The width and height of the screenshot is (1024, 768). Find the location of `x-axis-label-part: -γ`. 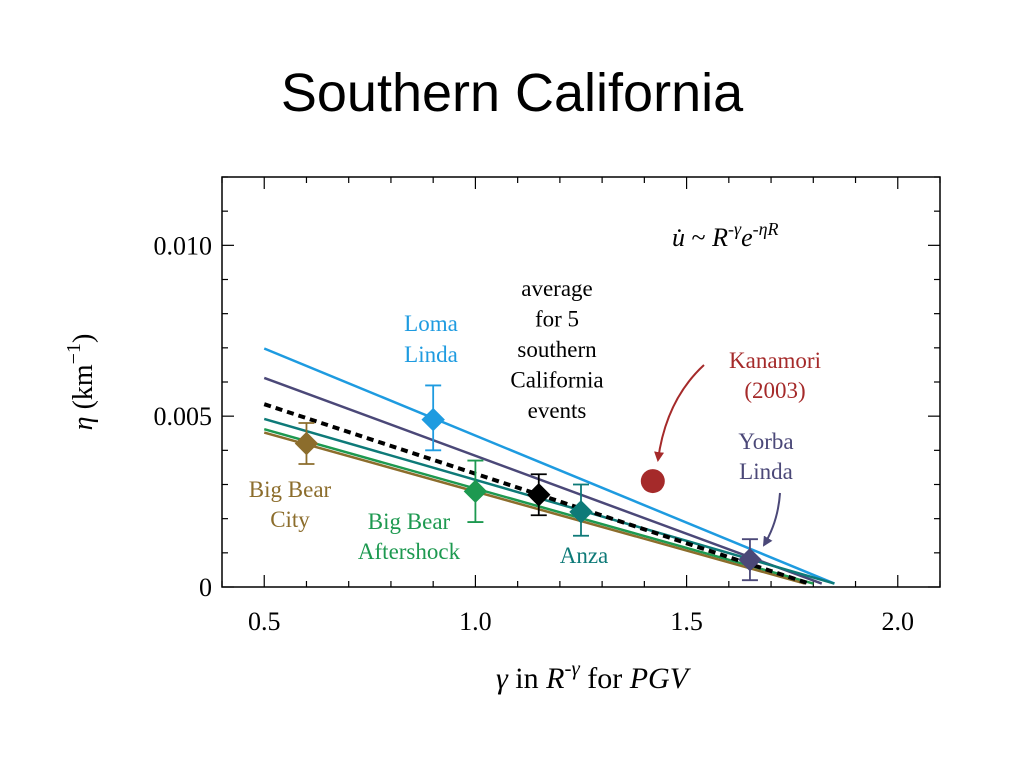

x-axis-label-part: -γ is located at coordinates (572, 668).